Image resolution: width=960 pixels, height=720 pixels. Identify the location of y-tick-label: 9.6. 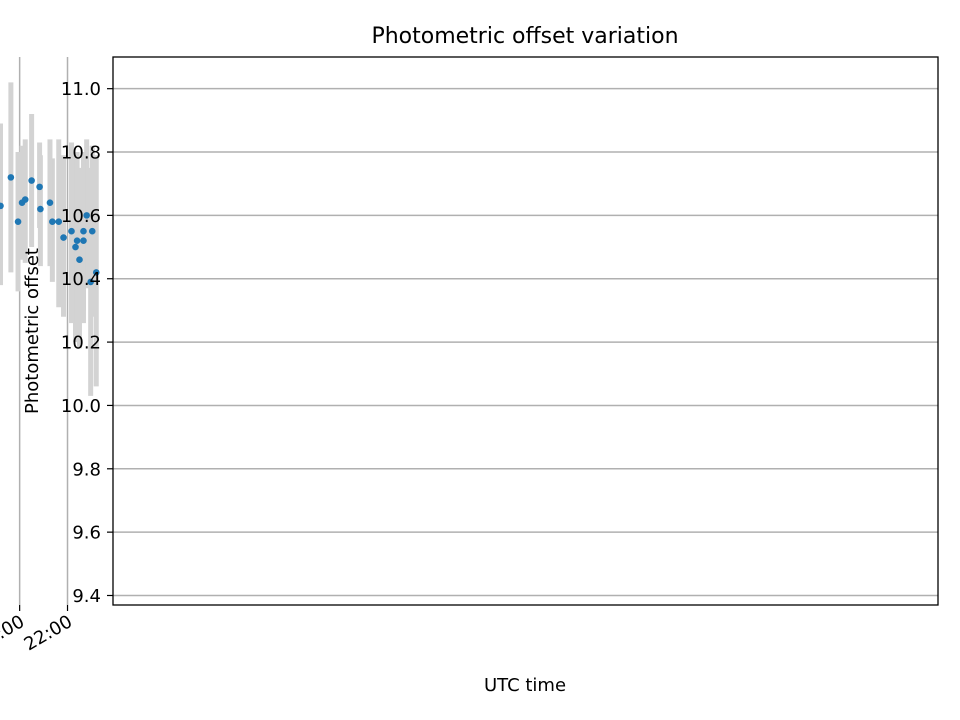
(86, 533).